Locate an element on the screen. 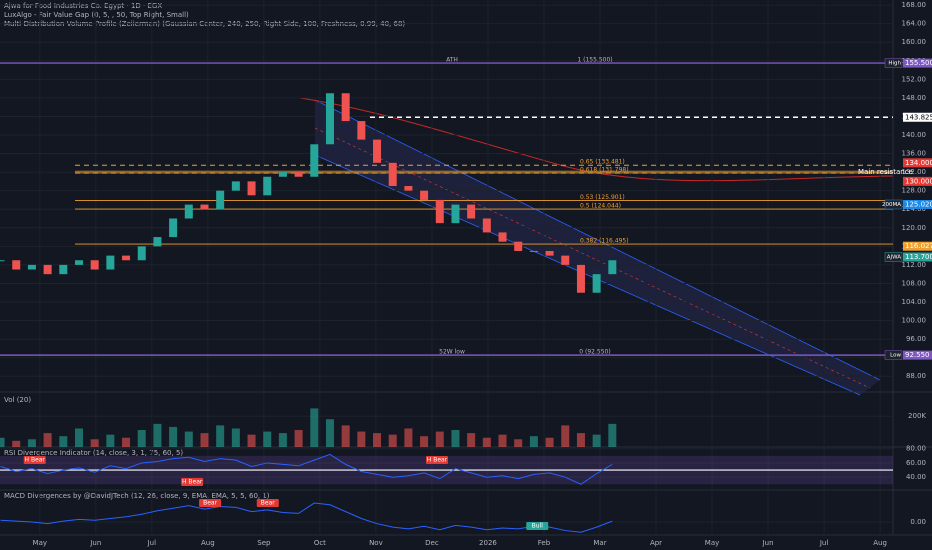 The image size is (932, 550). y-tick-label: 160.00 is located at coordinates (914, 42).